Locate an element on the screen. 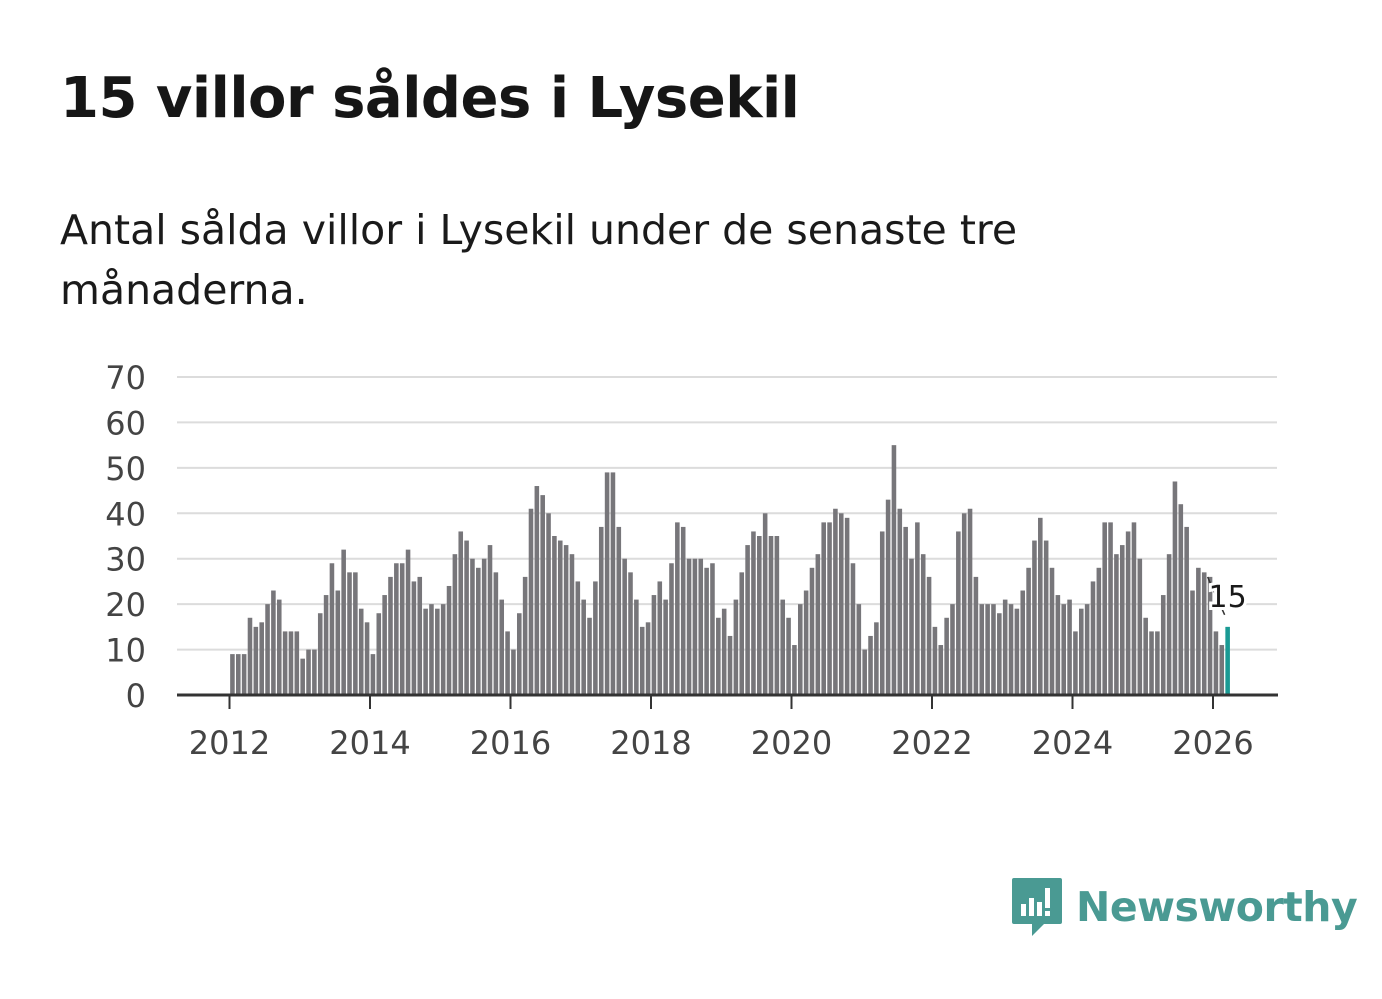 Image resolution: width=1382 pixels, height=999 pixels. y-tick-label: 40 is located at coordinates (125, 514).